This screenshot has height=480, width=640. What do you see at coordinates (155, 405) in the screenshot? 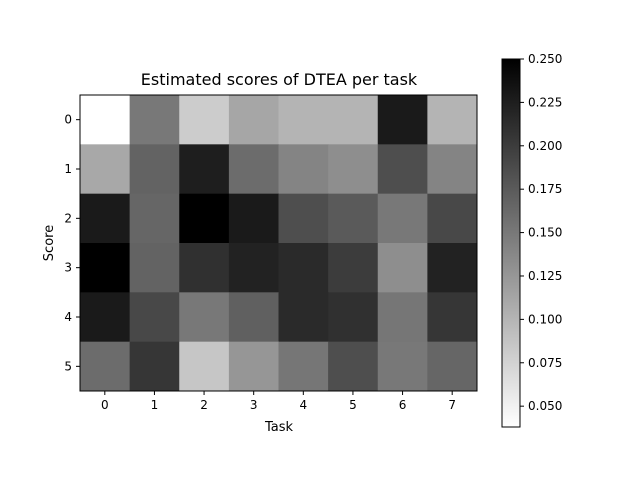
I see `x-tick-label: 1` at bounding box center [155, 405].